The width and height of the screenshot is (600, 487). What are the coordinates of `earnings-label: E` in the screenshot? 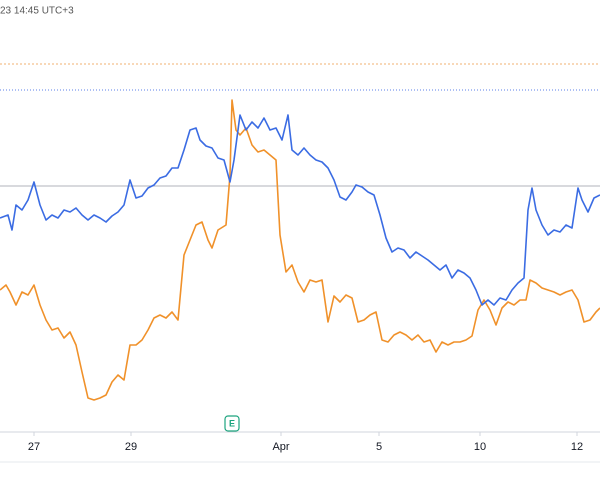 It's located at (232, 423).